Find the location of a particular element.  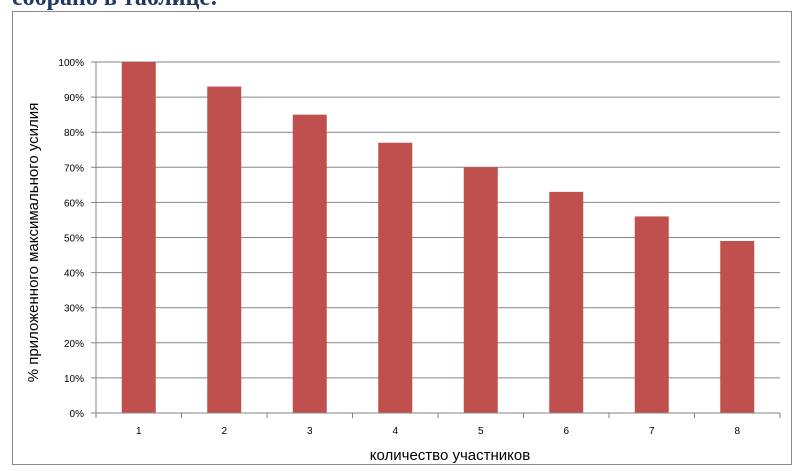

y-tick-label: 100% is located at coordinates (71, 63).